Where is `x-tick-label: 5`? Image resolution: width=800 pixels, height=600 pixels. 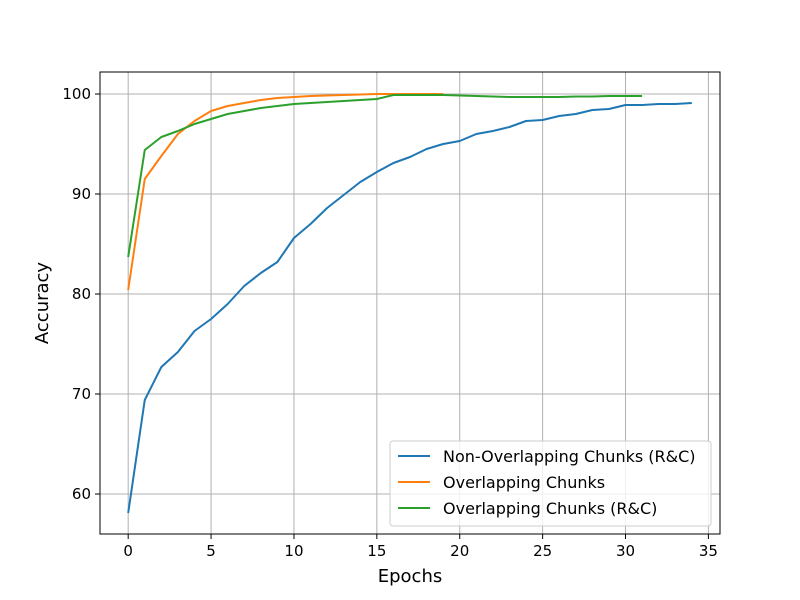
x-tick-label: 5 is located at coordinates (211, 551).